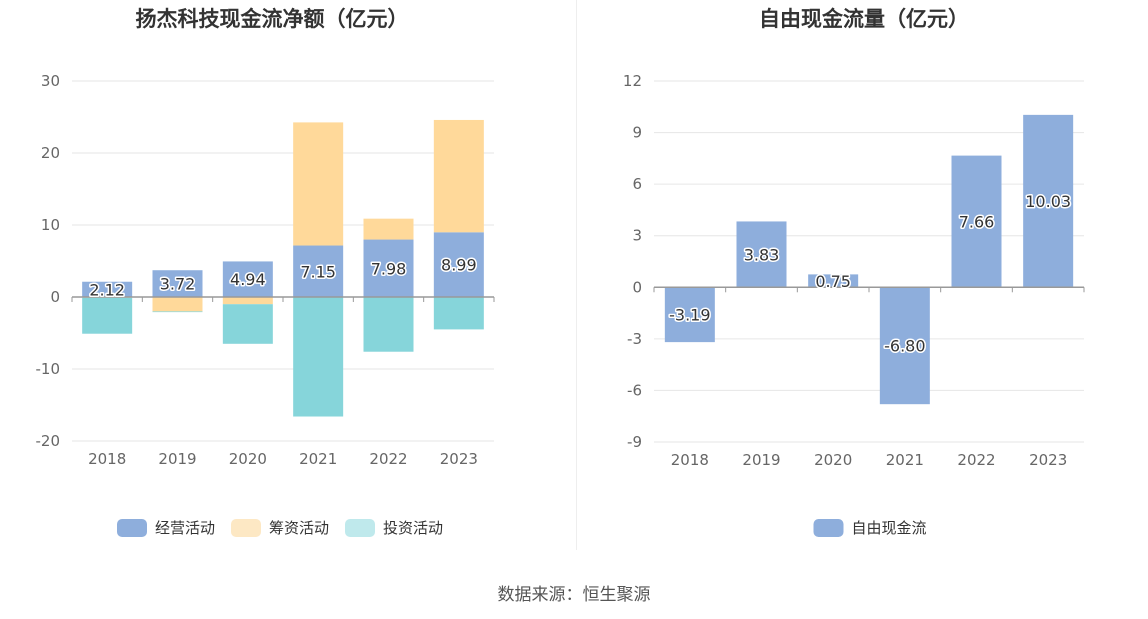 The image size is (1148, 619). I want to click on data-label: 7.98, so click(389, 268).